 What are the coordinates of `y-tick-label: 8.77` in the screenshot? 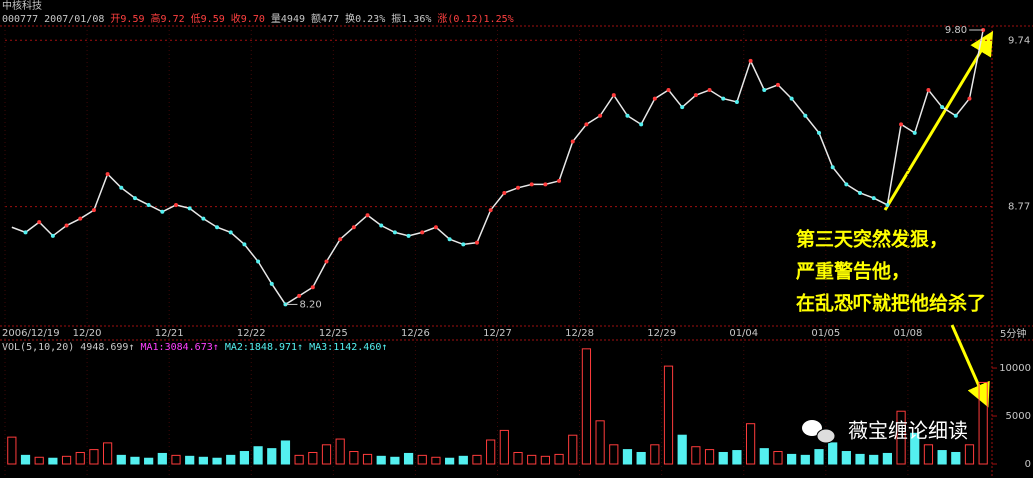 It's located at (1019, 207).